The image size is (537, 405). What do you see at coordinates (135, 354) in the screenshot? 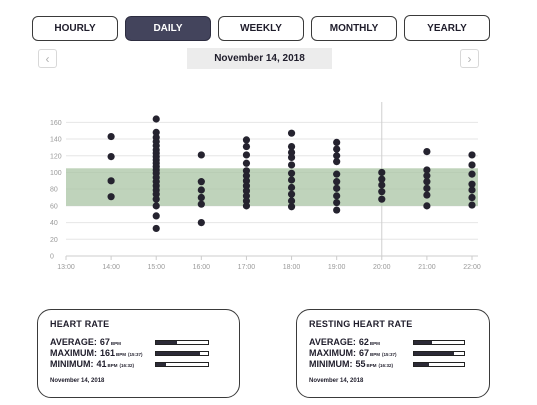
I see `stat-time: (15:37)` at bounding box center [135, 354].